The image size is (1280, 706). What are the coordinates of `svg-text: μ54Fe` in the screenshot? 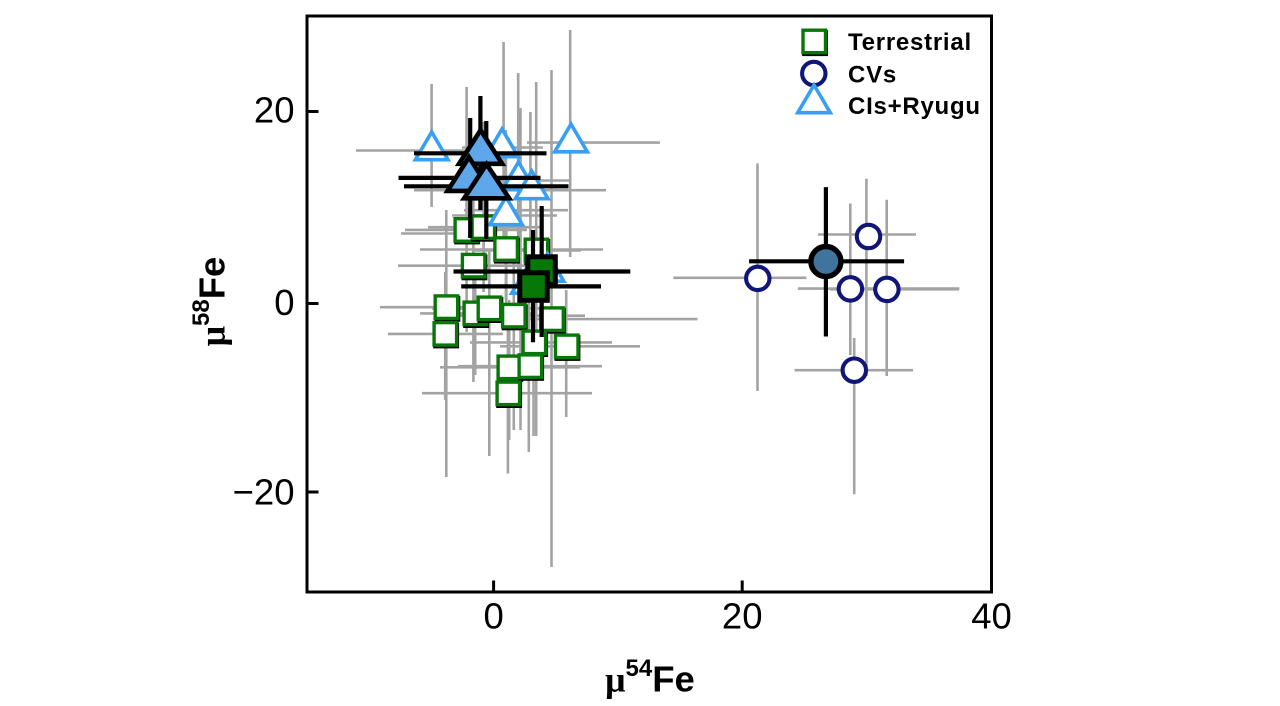 It's located at (650, 677).